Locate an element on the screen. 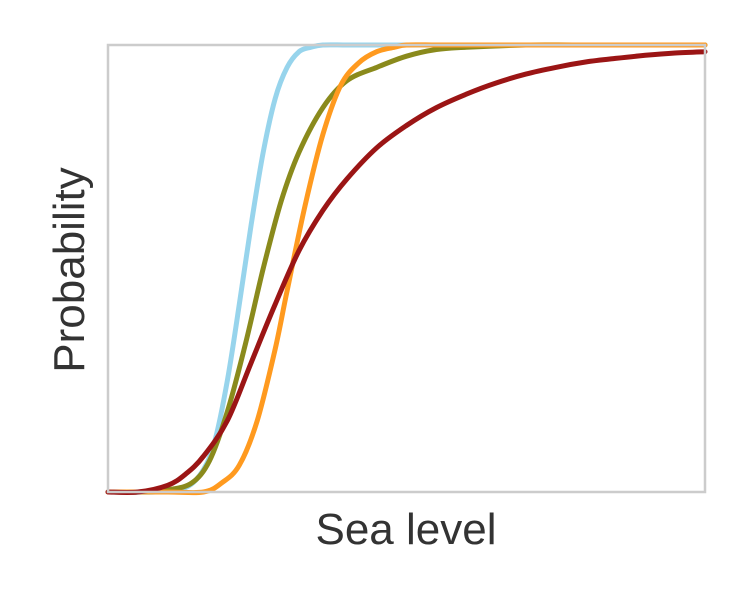 The width and height of the screenshot is (750, 600). x-axis-label: Sea level is located at coordinates (405, 529).